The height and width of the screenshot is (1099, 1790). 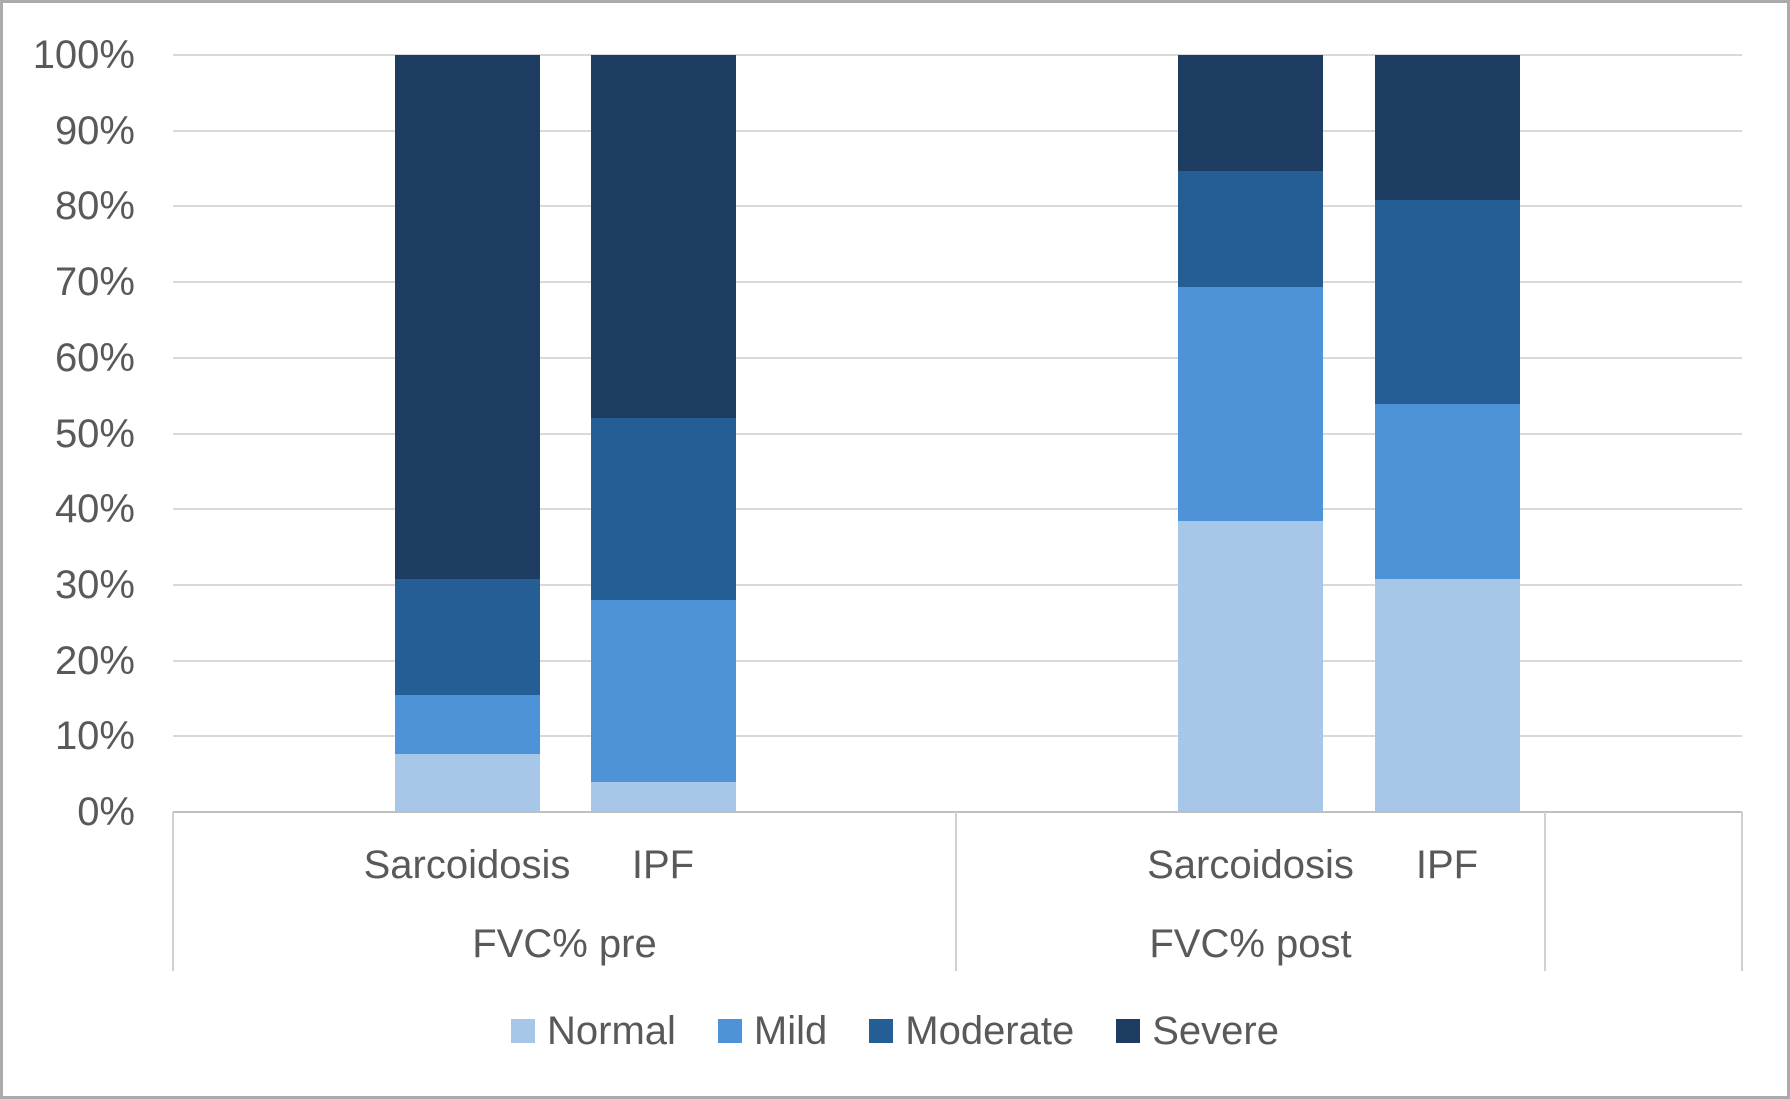 What do you see at coordinates (1128, 1031) in the screenshot?
I see `legend-swatch-severe-icon` at bounding box center [1128, 1031].